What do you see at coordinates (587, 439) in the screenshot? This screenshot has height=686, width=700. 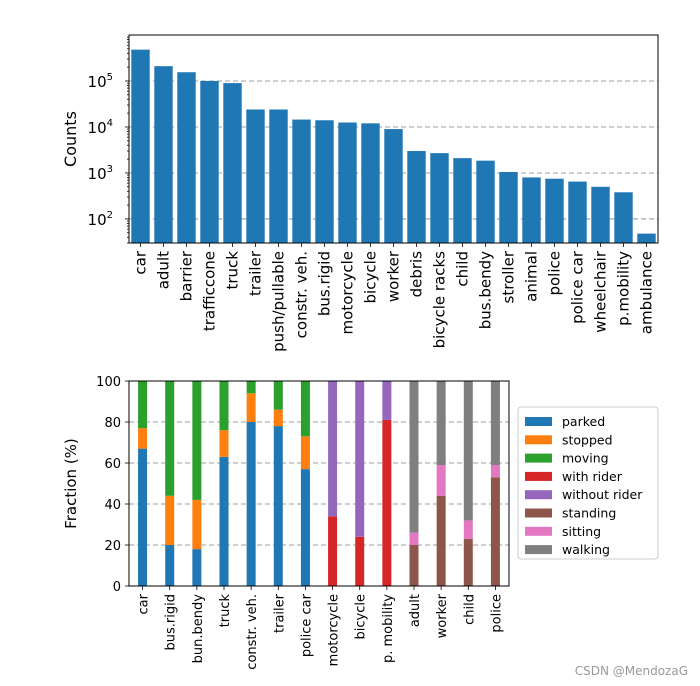 I see `legend-label-stopped: stopped` at bounding box center [587, 439].